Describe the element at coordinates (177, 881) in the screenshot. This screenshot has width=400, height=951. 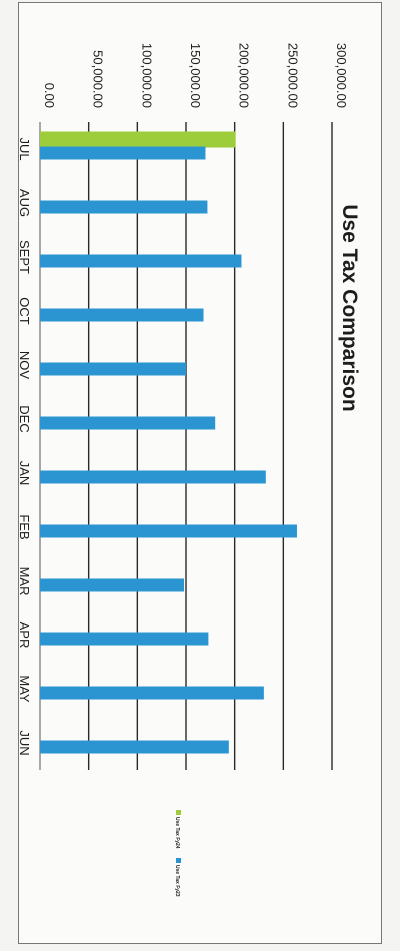
I see `legend-label: Use Tax Fy23` at that location.